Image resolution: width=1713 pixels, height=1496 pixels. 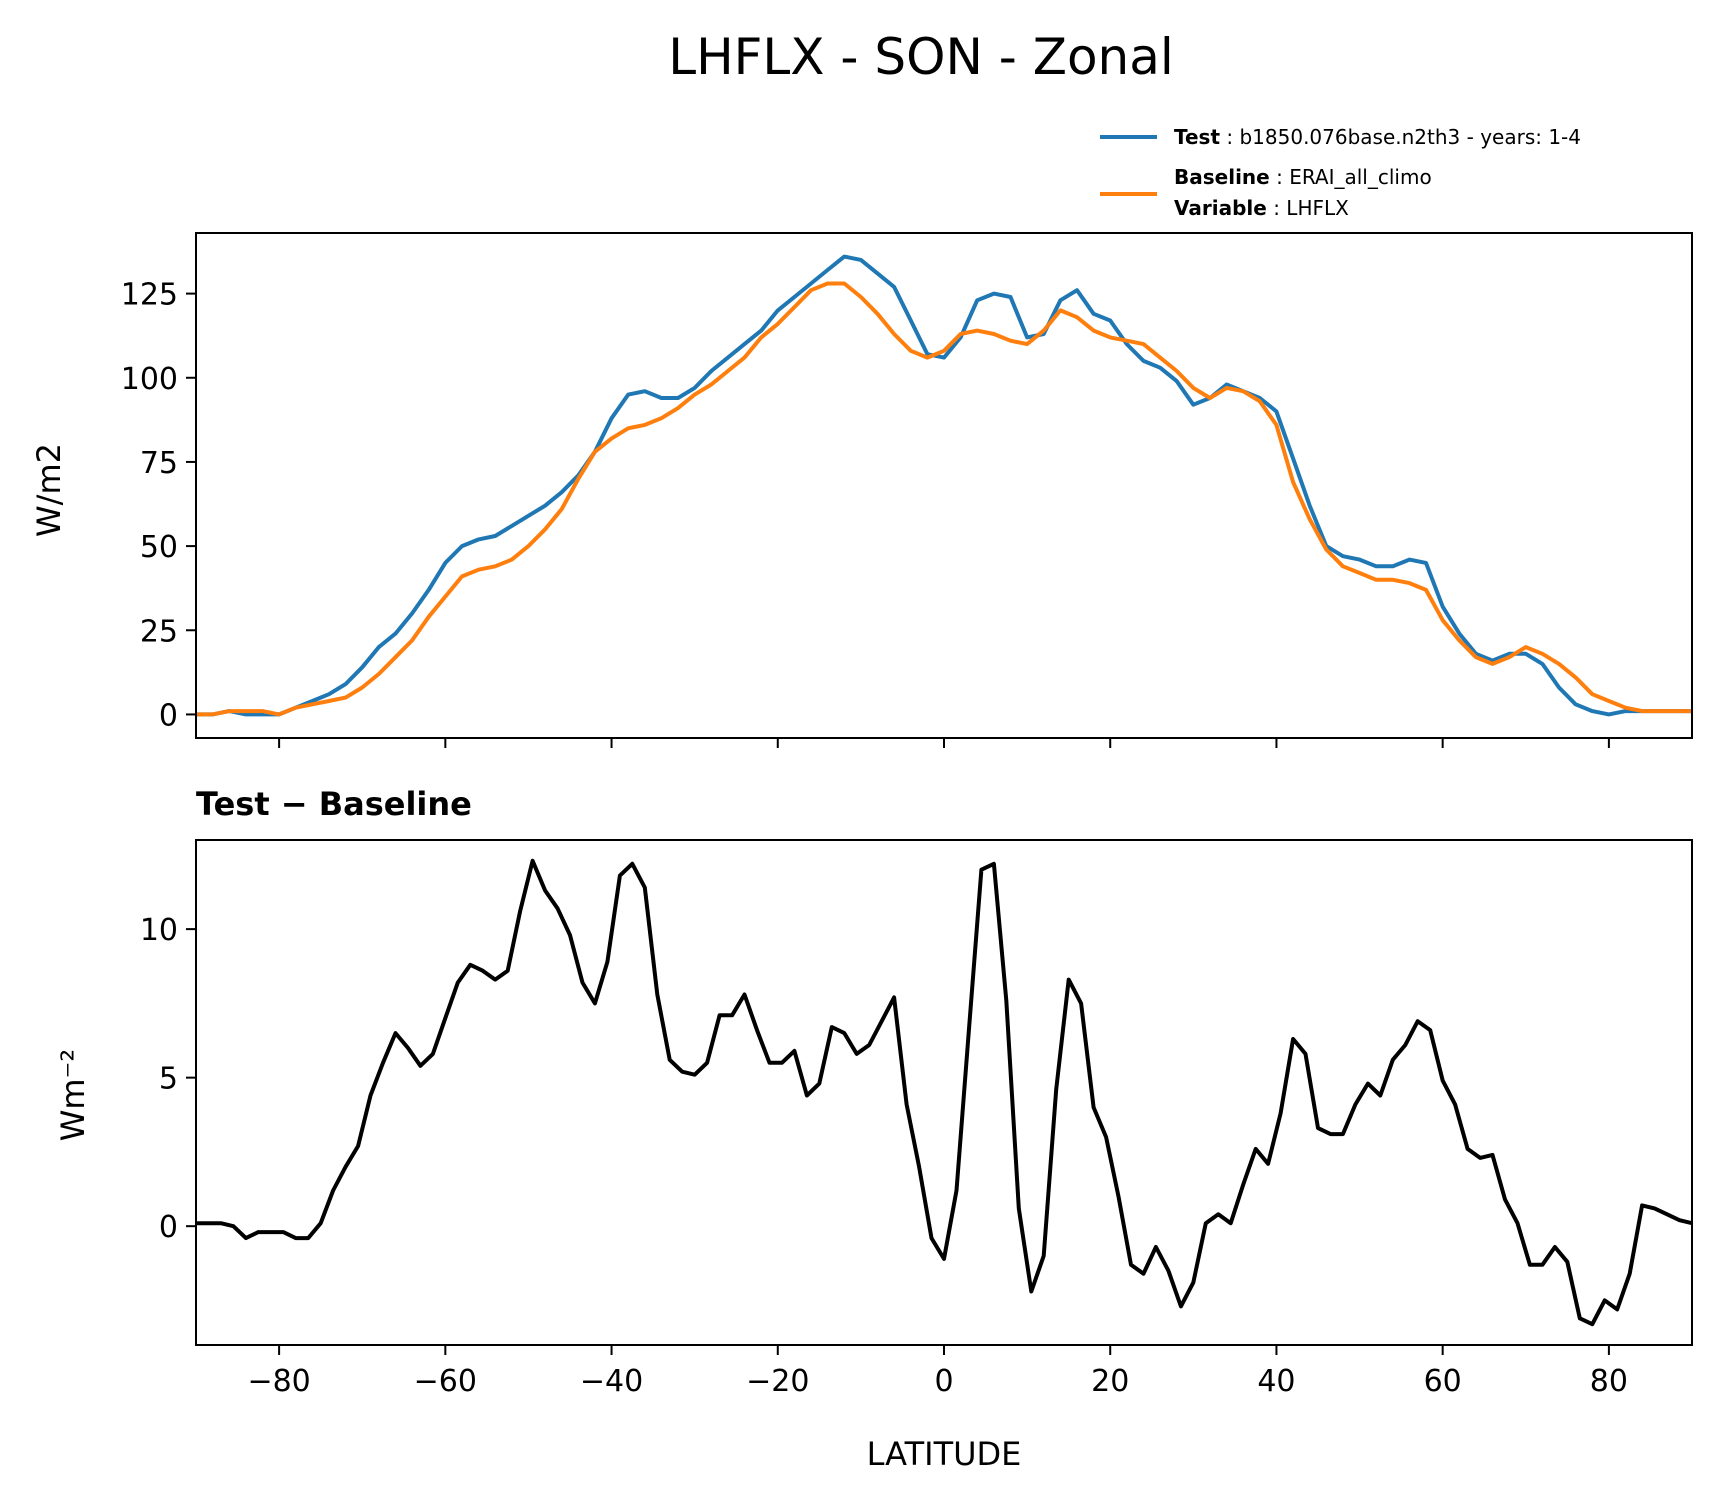 What do you see at coordinates (944, 1454) in the screenshot?
I see `x-axis-label: LATITUDE` at bounding box center [944, 1454].